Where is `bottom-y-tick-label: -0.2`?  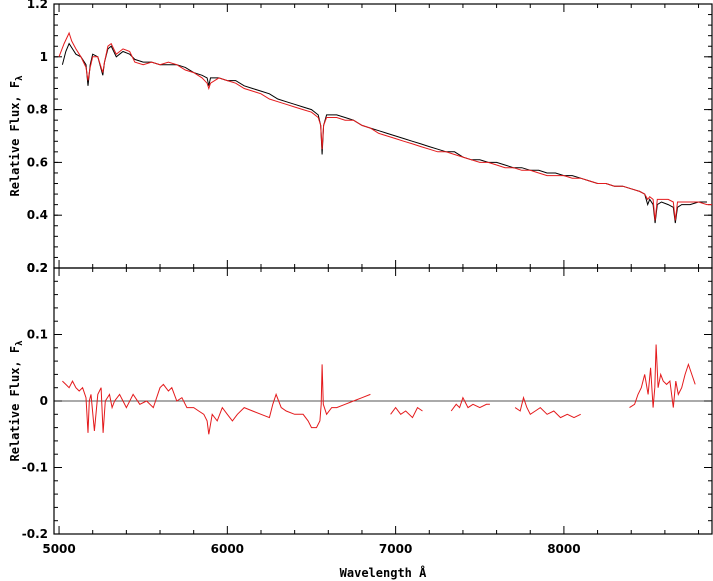
bottom-y-tick-label: -0.2 is located at coordinates (35, 534).